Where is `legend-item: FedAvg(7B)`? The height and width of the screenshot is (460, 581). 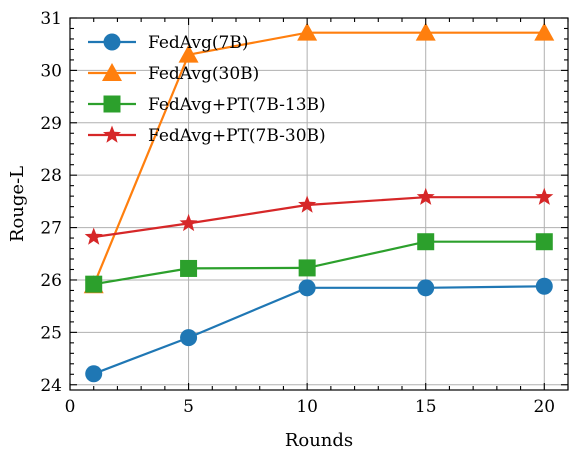 legend-item: FedAvg(7B) is located at coordinates (168, 43).